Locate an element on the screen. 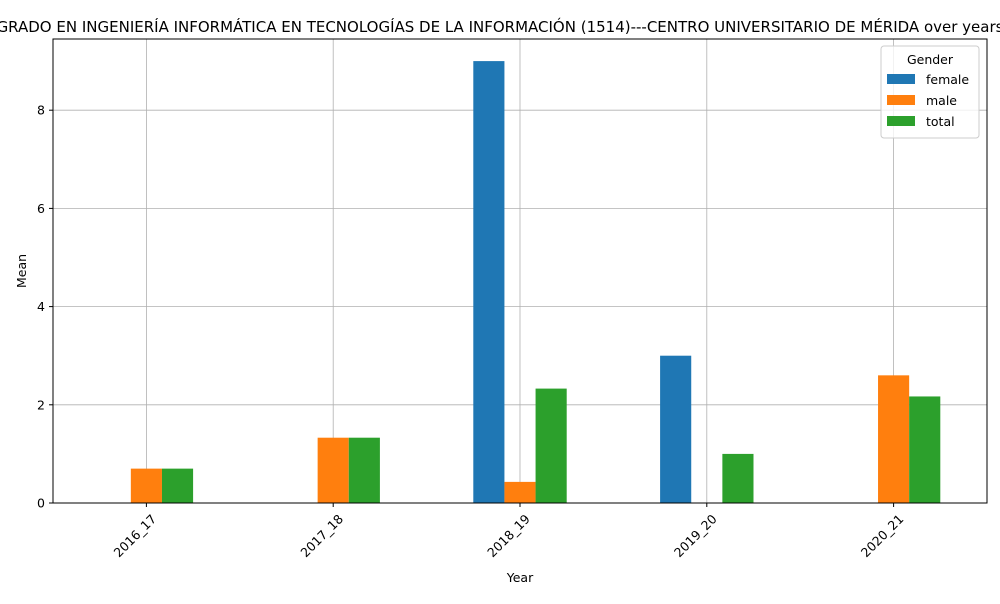  y-tick-label: 2 is located at coordinates (41, 404).